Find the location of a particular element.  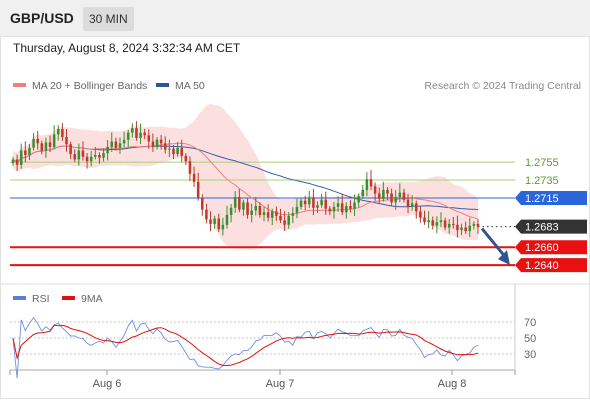

legend-9ma: 9MA is located at coordinates (82, 299).